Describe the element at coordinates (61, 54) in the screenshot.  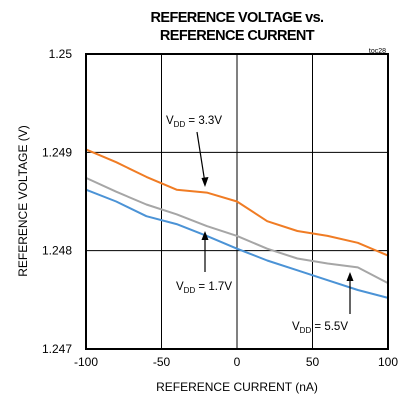
I see `y-tick-label: 1.25` at that location.